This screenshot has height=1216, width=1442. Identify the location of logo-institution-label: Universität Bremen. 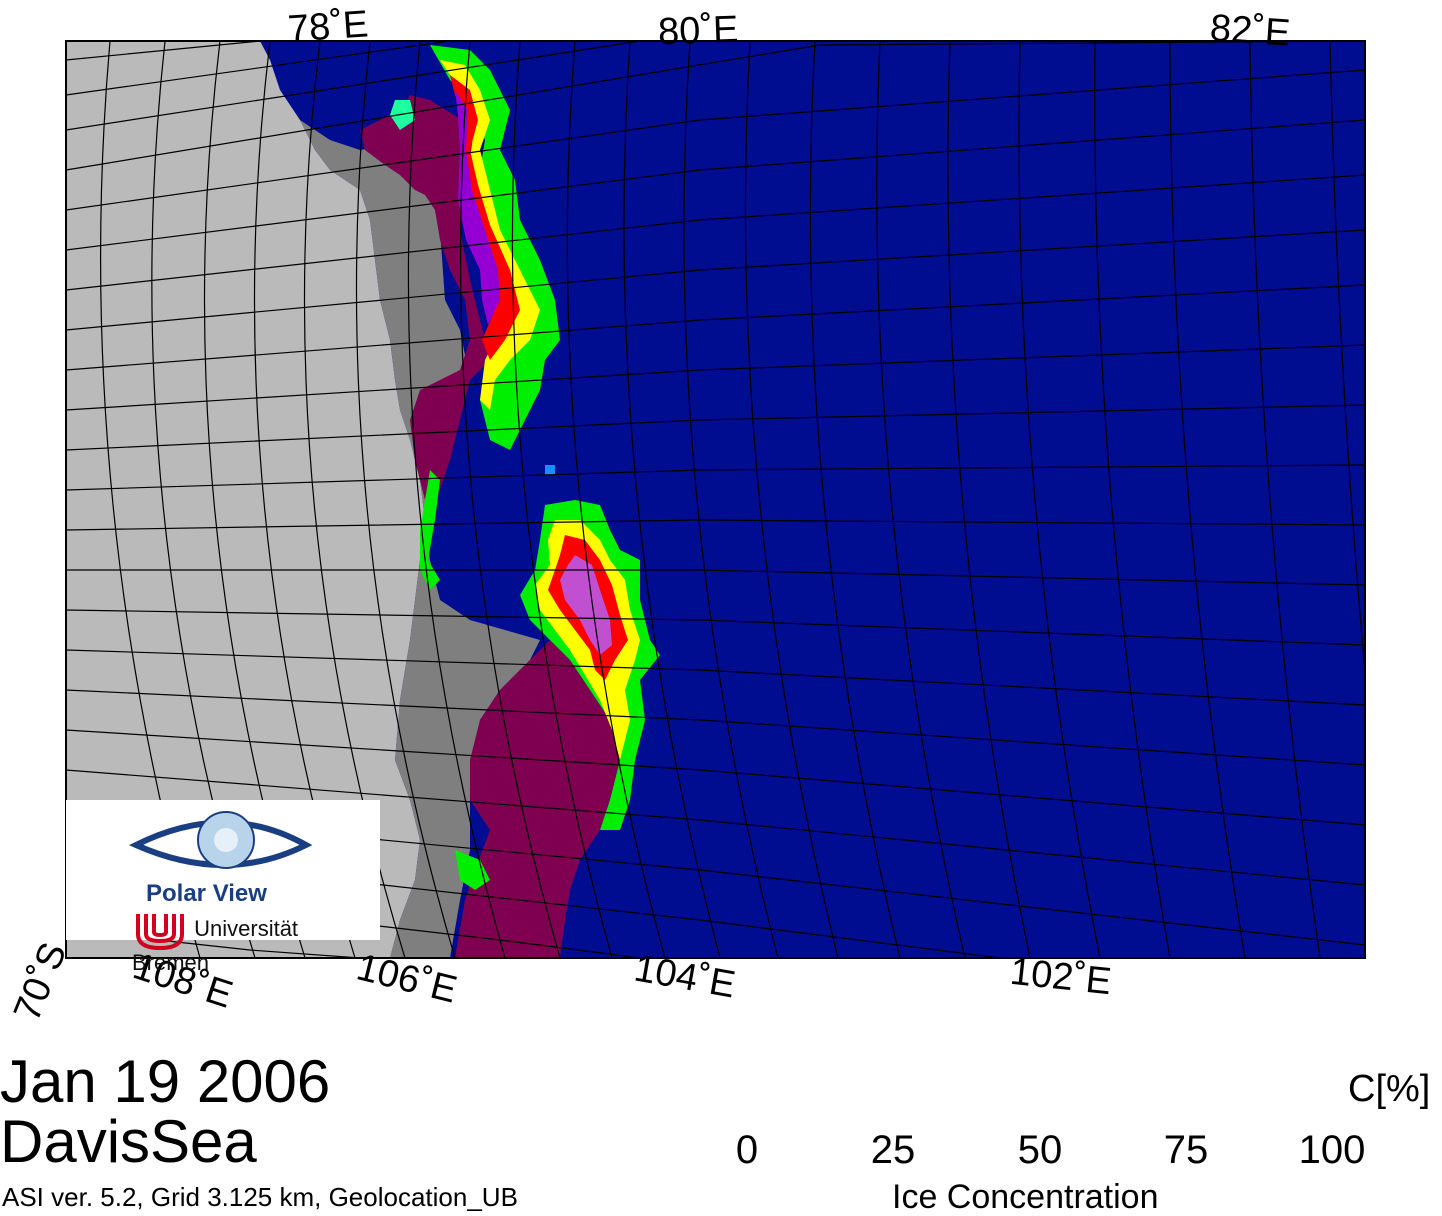
(215, 945).